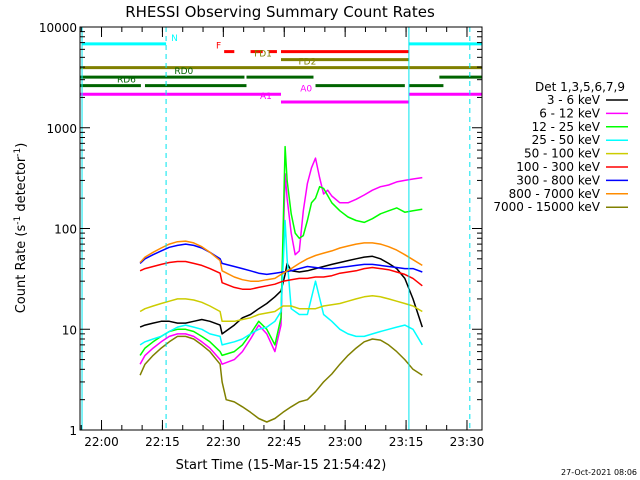 This screenshot has height=480, width=640. Describe the element at coordinates (69, 330) in the screenshot. I see `y-tick-label-2: 10` at that location.